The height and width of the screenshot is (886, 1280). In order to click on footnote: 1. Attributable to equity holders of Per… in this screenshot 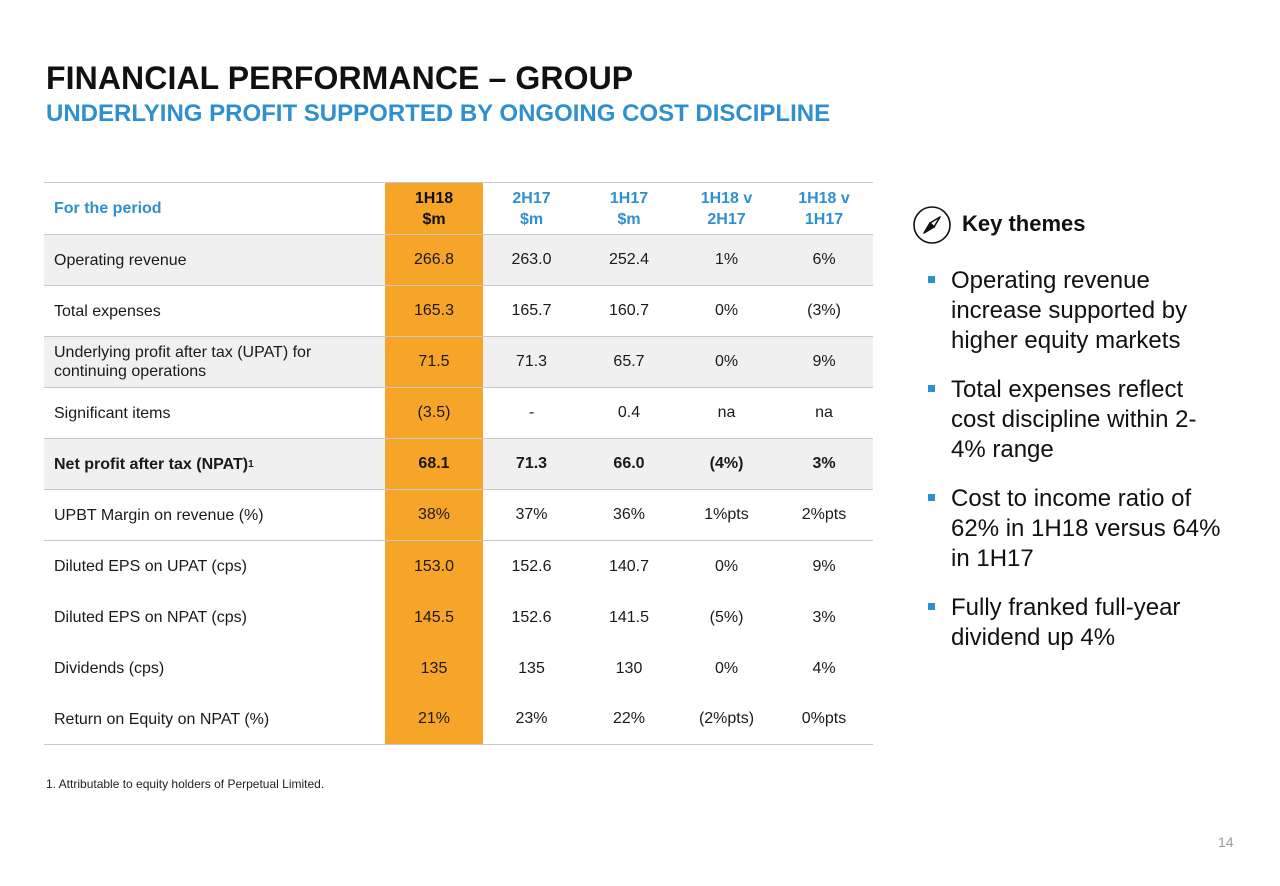, I will do `click(185, 784)`.